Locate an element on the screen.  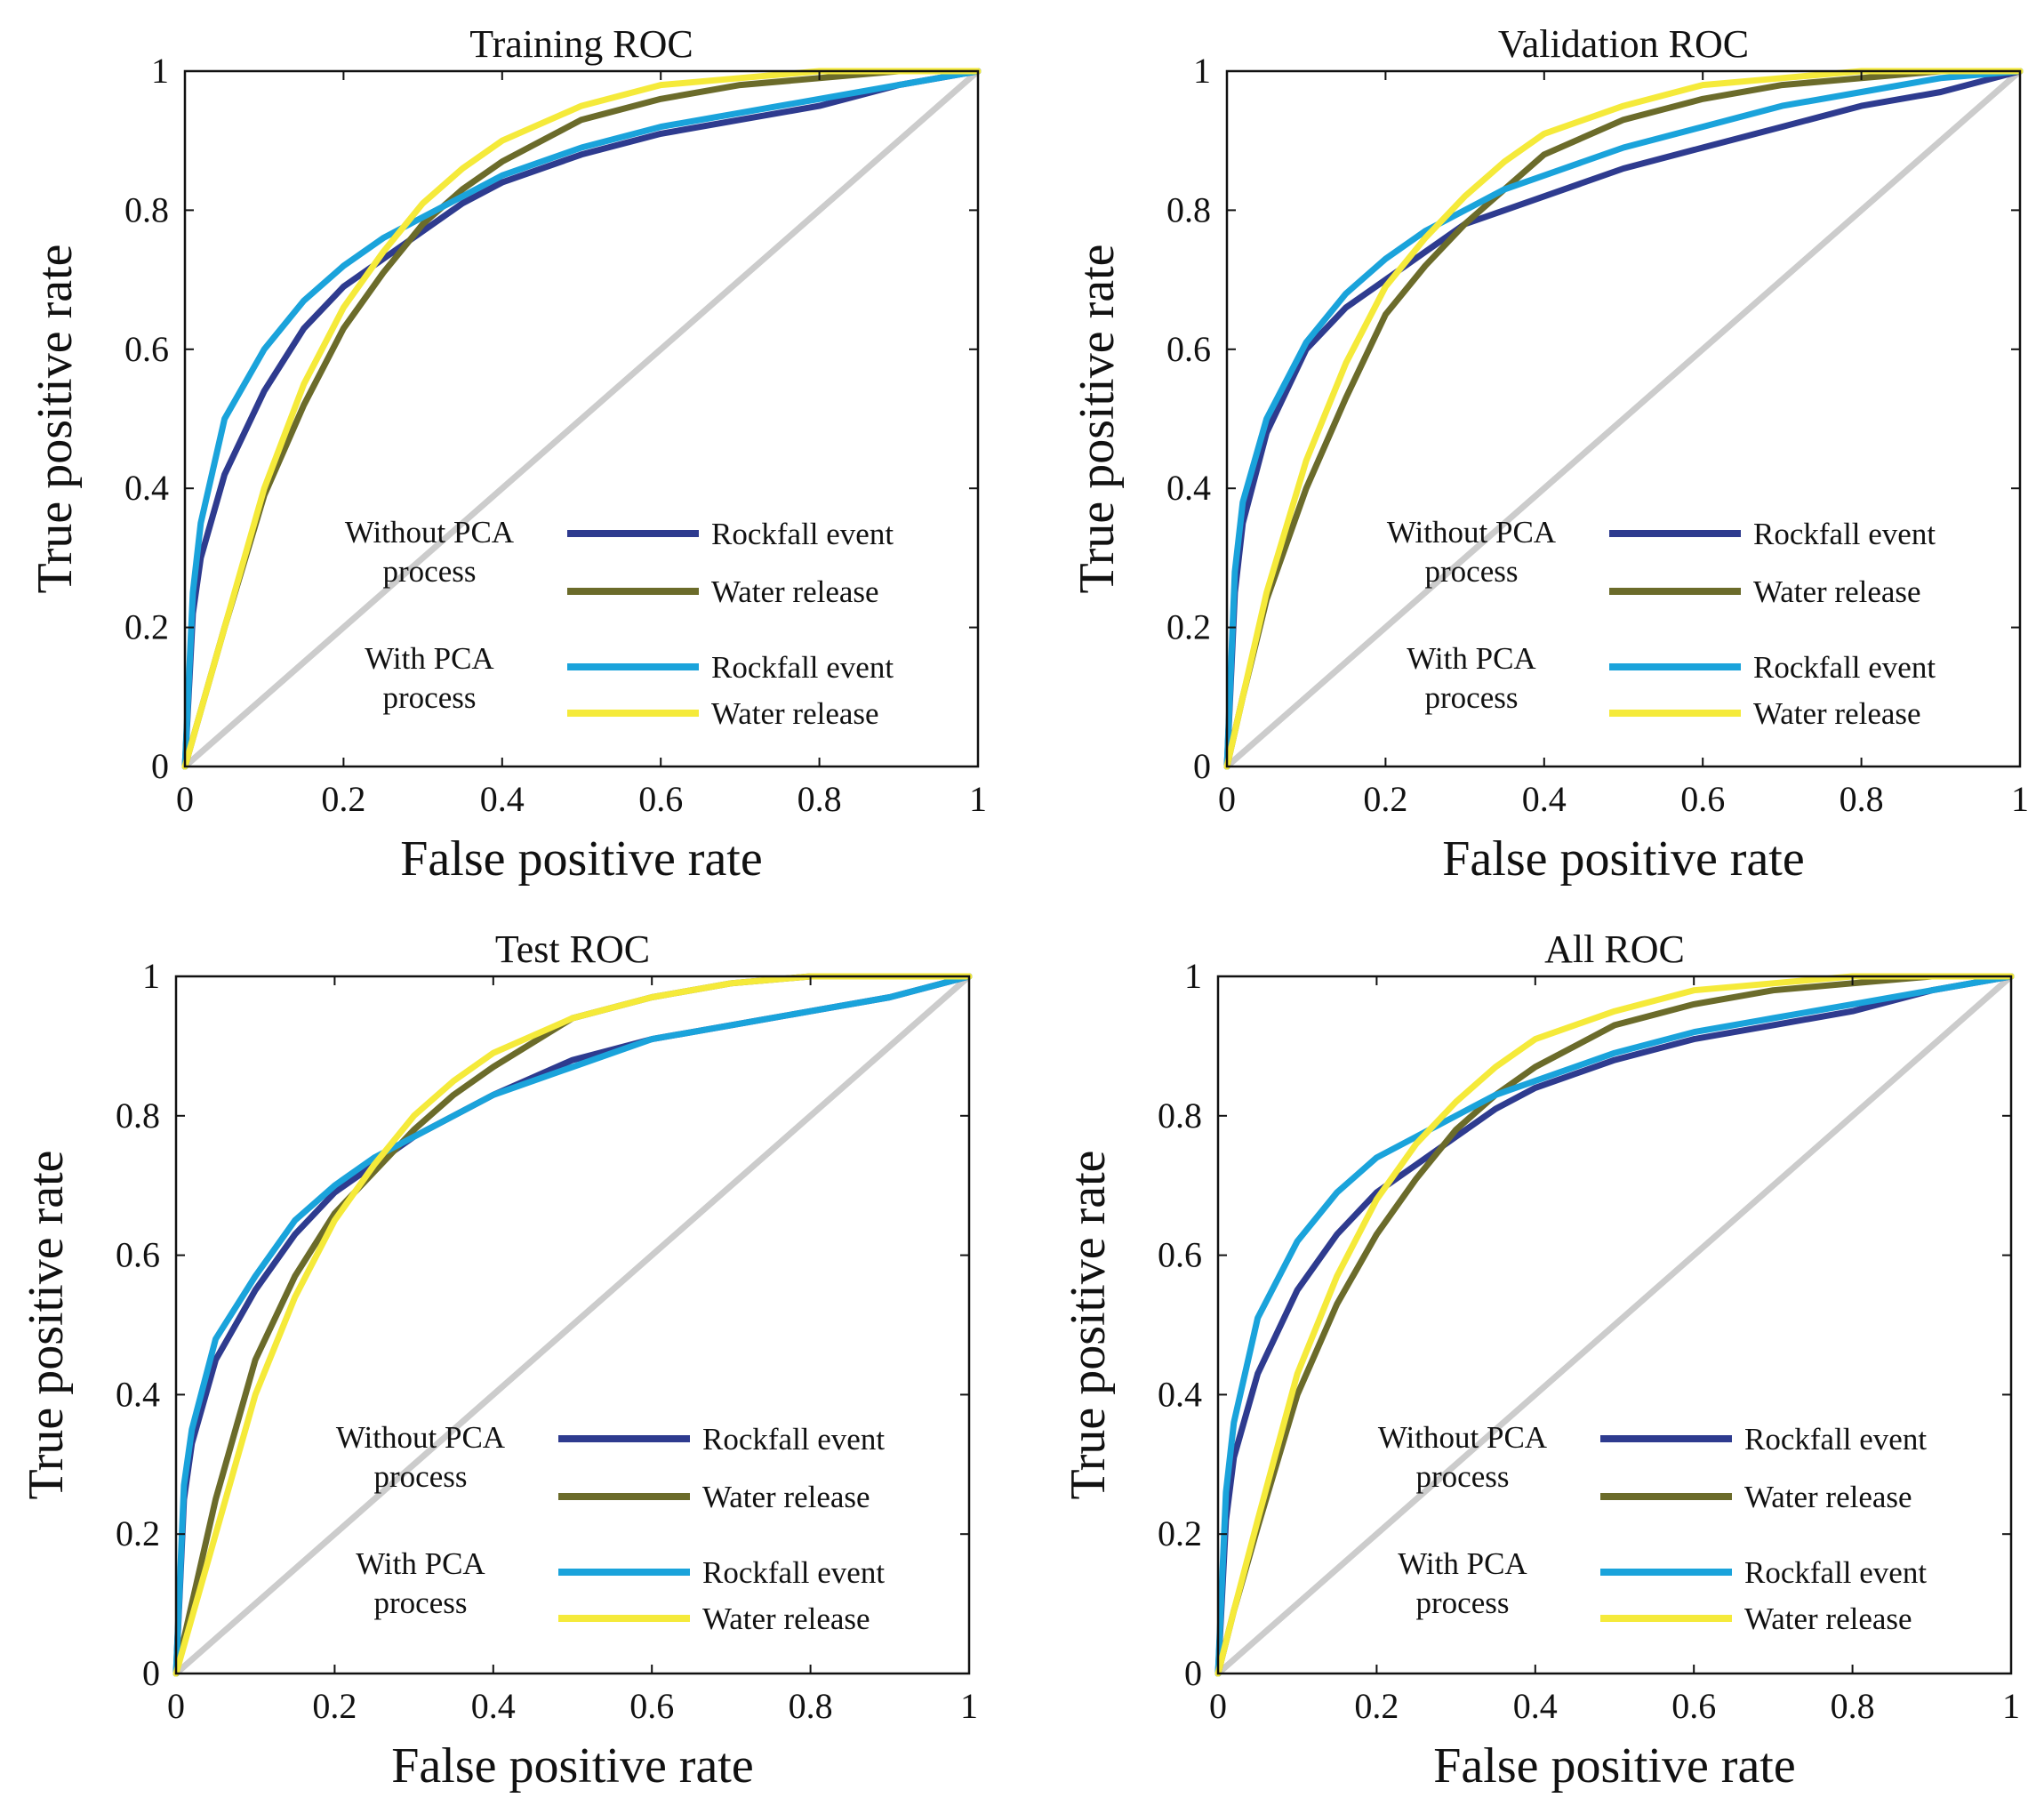
panel-title: Validation ROC is located at coordinates (1623, 44).